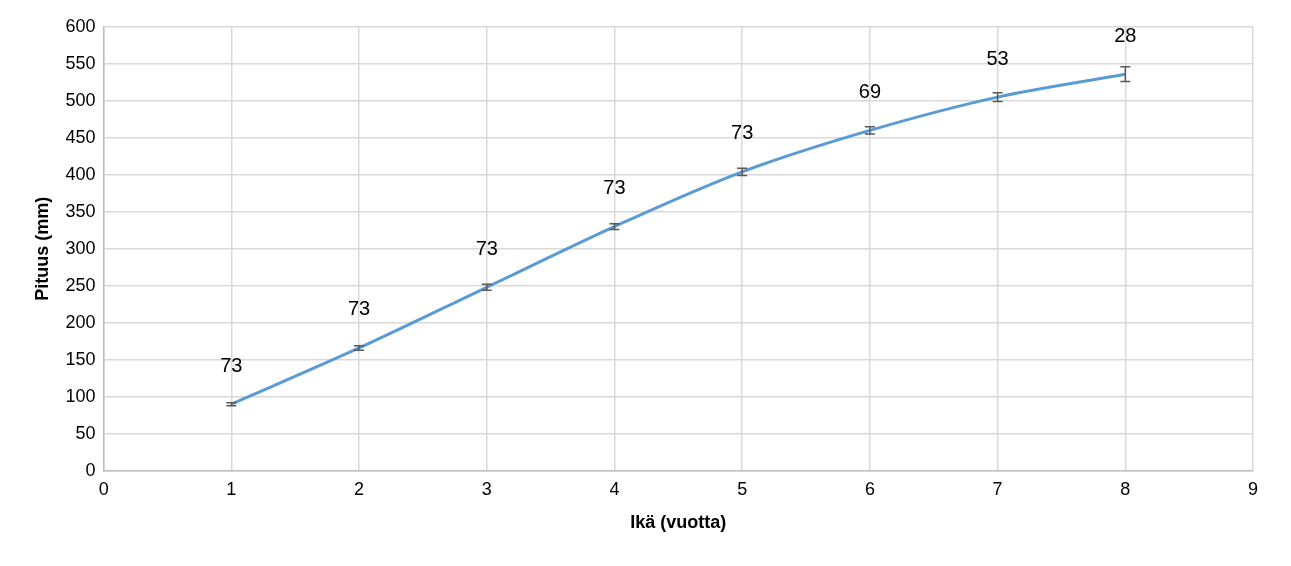 The height and width of the screenshot is (566, 1291). I want to click on y-tick-label: 500, so click(80, 99).